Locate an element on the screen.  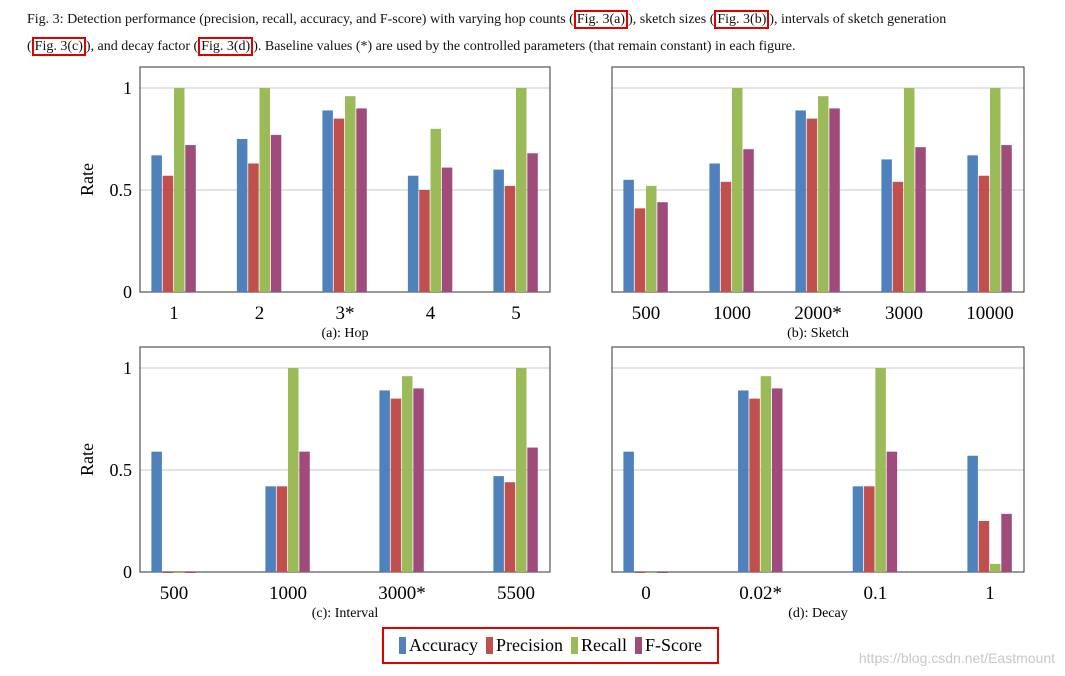
caption-text: ), and decay factor ( is located at coordinates (142, 46).